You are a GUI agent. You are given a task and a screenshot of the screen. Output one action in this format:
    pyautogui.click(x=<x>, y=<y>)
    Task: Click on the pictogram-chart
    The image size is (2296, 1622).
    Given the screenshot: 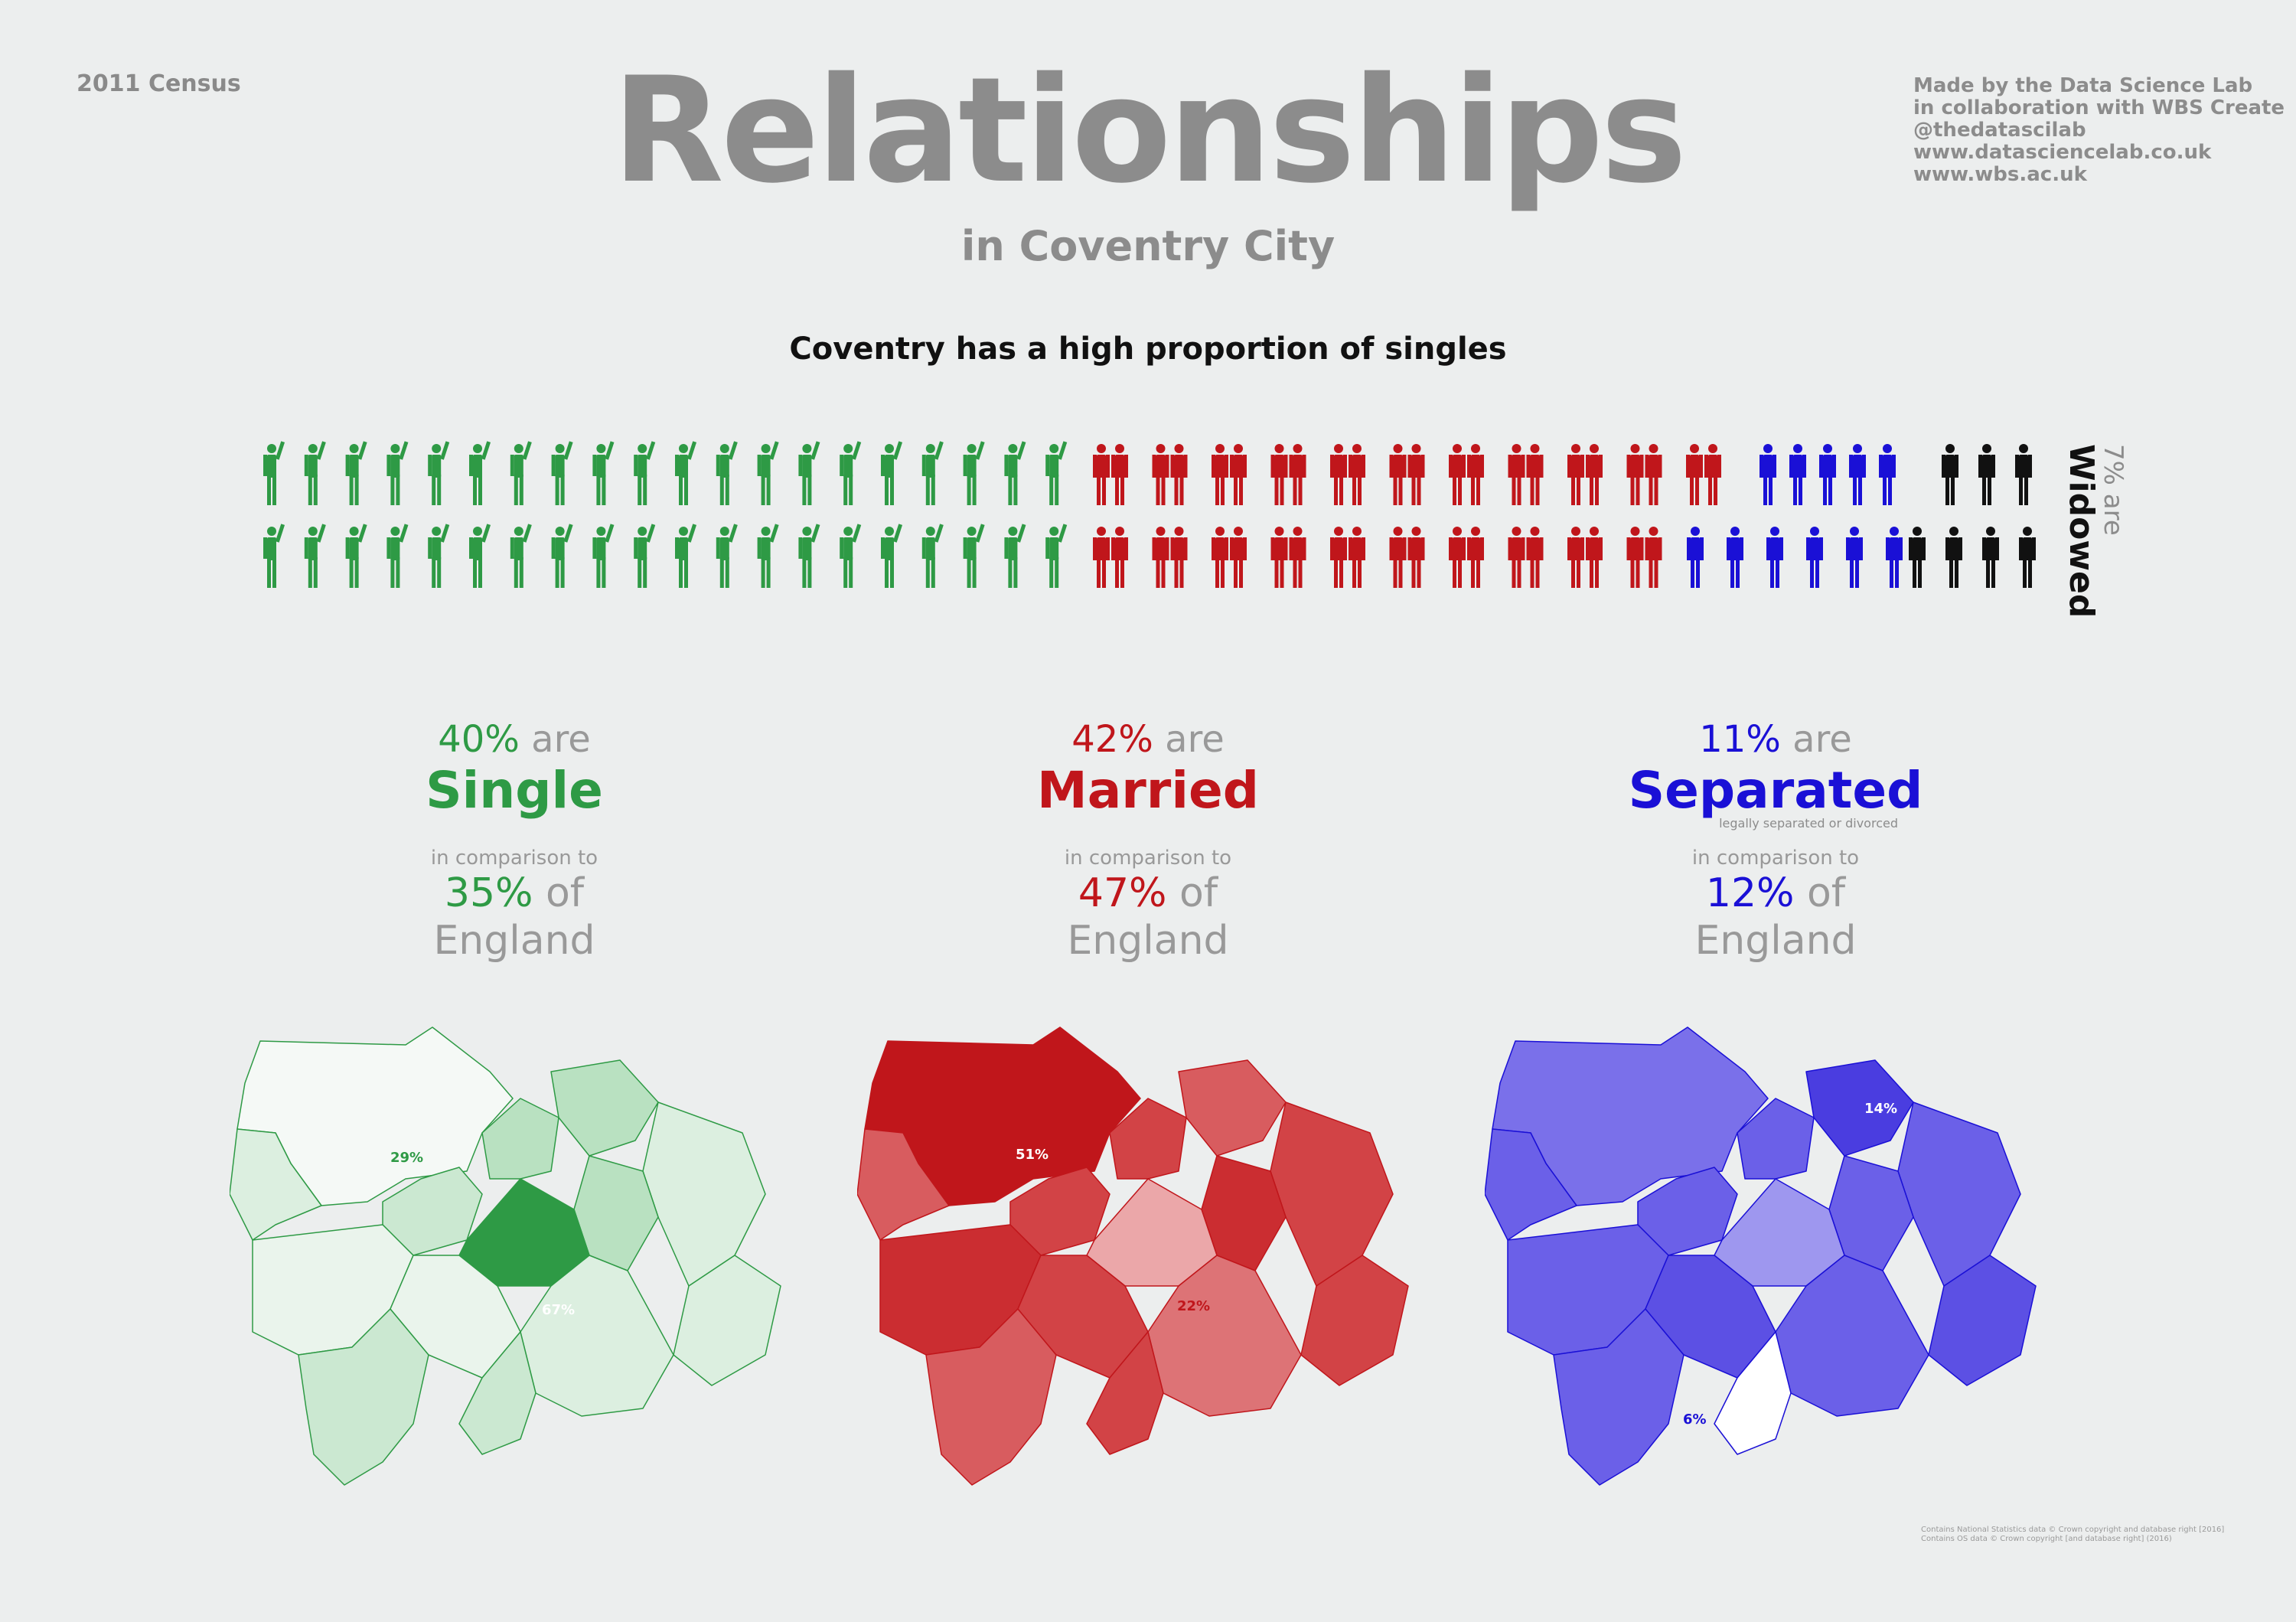 What is the action you would take?
    pyautogui.click(x=1149, y=514)
    